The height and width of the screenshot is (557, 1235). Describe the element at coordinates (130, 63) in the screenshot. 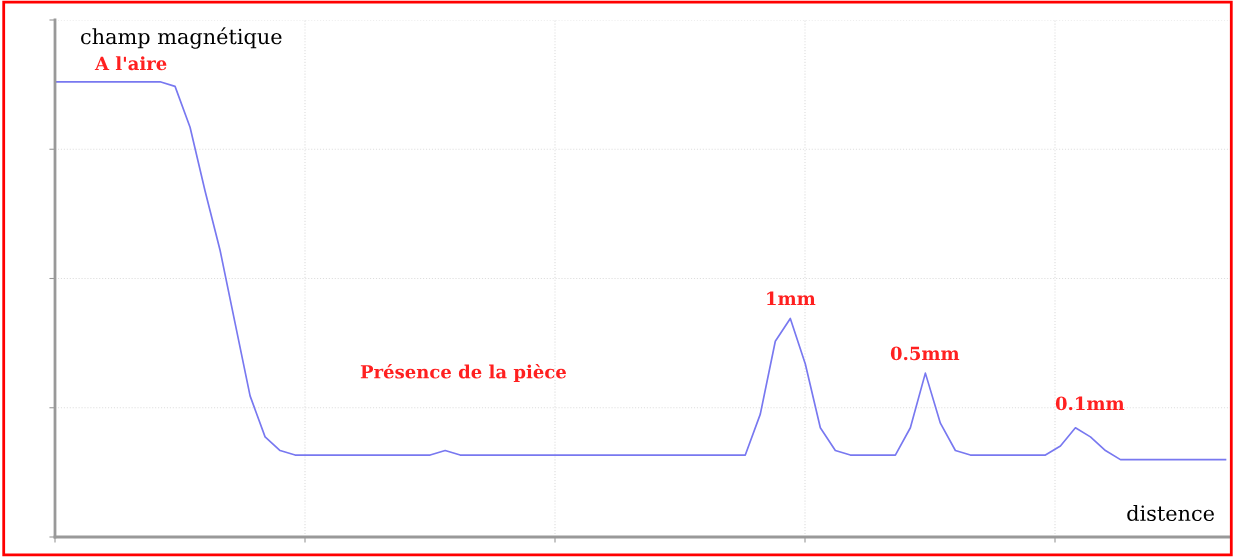

I see `text: A l'aire` at that location.